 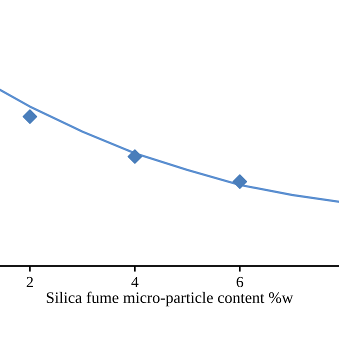 I want to click on x-tick-label: 4, so click(x=134, y=282).